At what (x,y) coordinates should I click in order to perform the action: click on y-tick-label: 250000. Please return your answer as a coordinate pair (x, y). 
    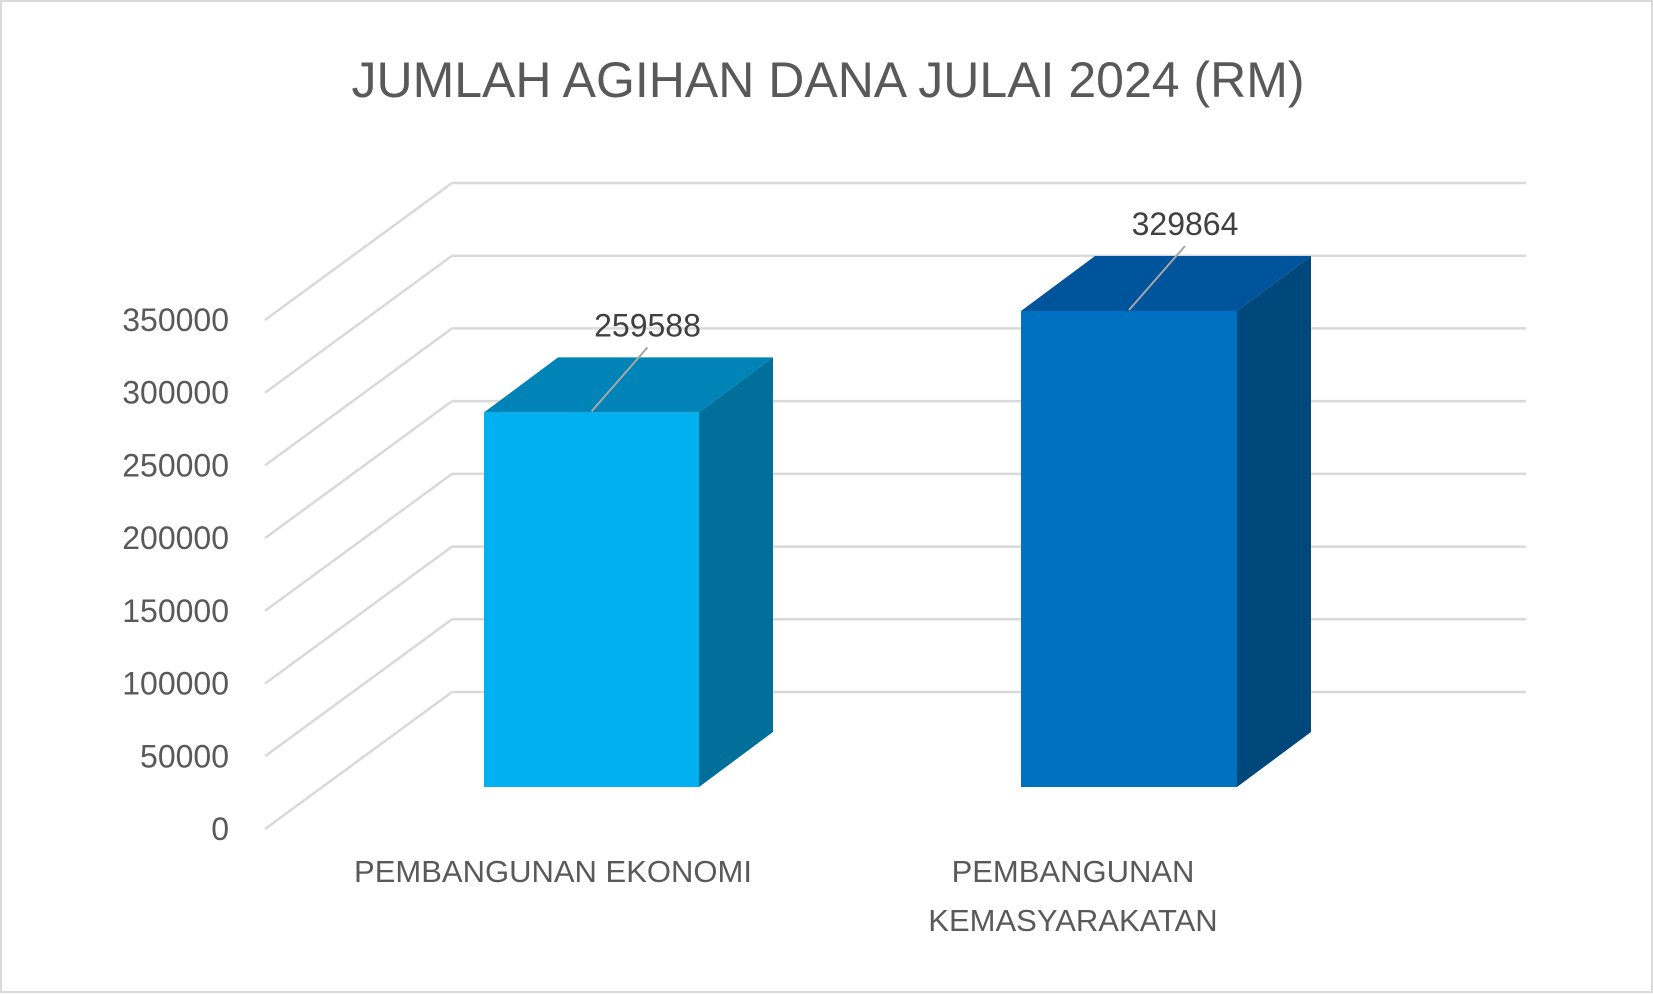
    Looking at the image, I should click on (175, 465).